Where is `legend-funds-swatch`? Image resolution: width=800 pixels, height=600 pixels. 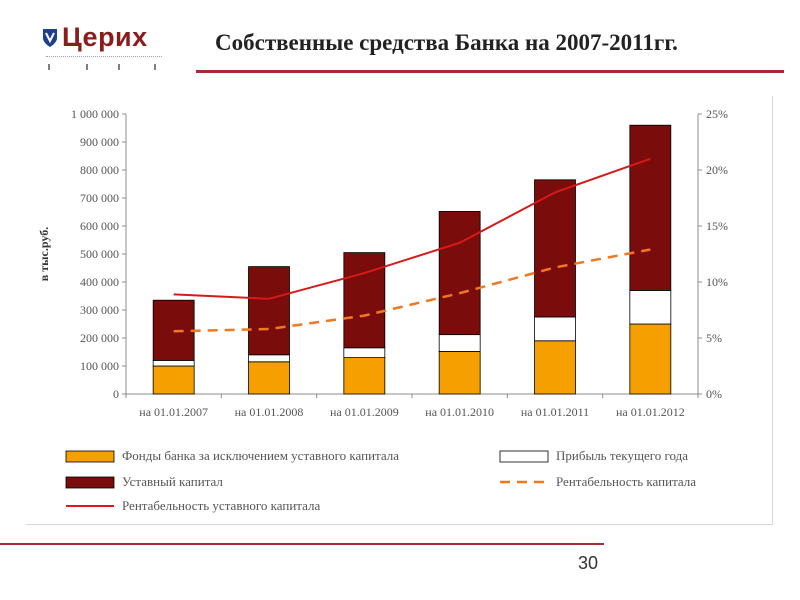 legend-funds-swatch is located at coordinates (90, 456).